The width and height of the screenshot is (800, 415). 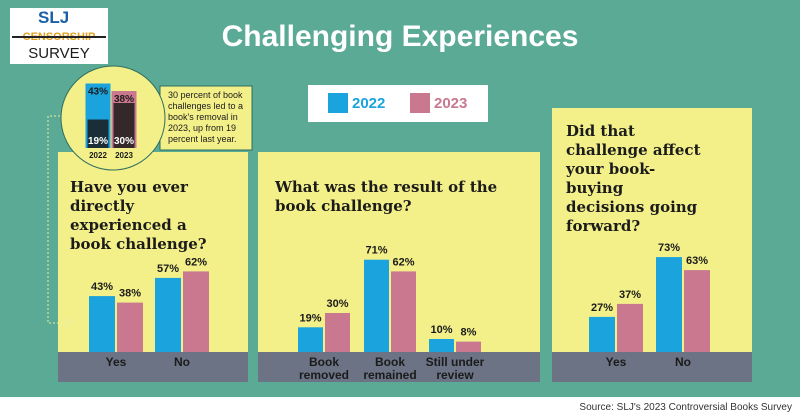 What do you see at coordinates (53, 17) in the screenshot?
I see `logo-brand: SLJ` at bounding box center [53, 17].